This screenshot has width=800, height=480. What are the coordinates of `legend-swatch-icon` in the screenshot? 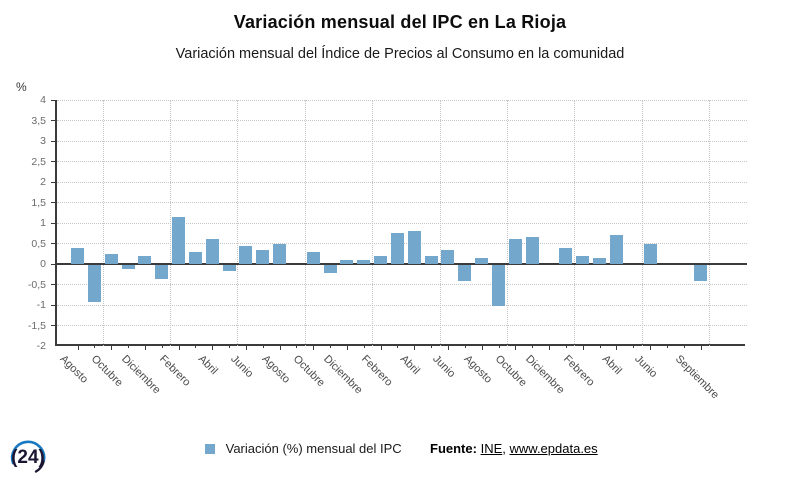 It's located at (210, 449).